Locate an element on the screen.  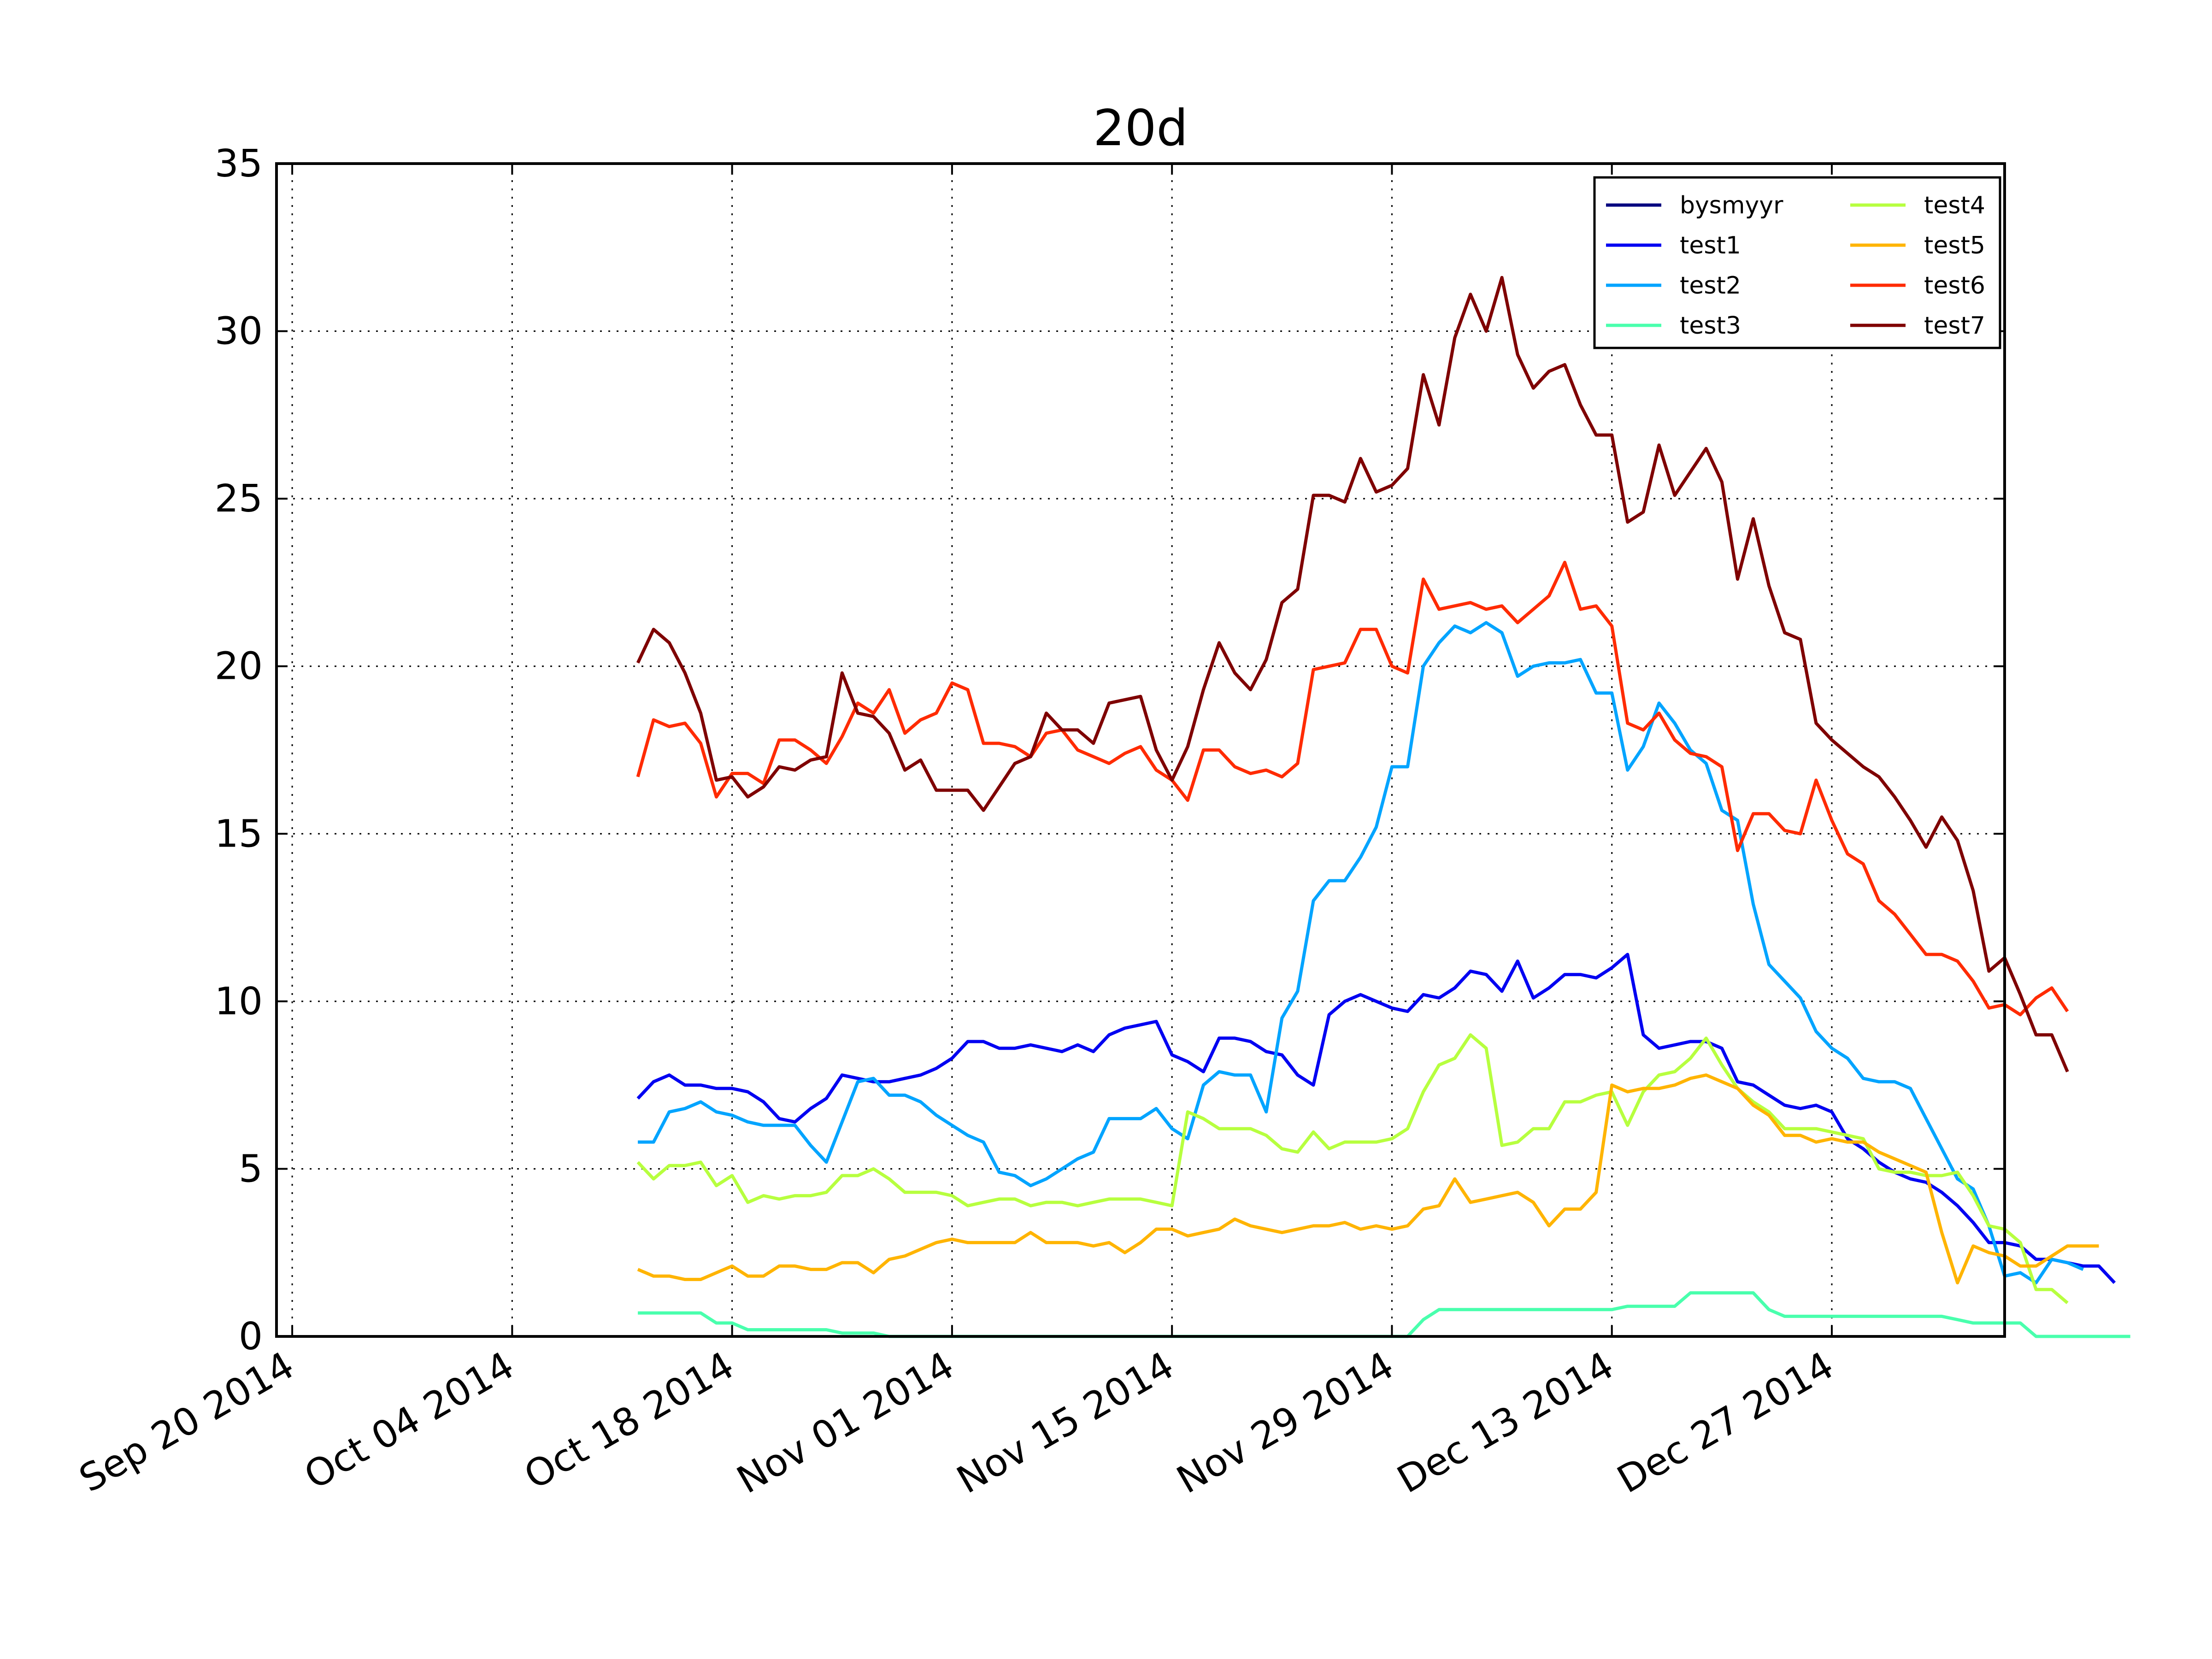
series-line-test1 is located at coordinates (1376, 1118).